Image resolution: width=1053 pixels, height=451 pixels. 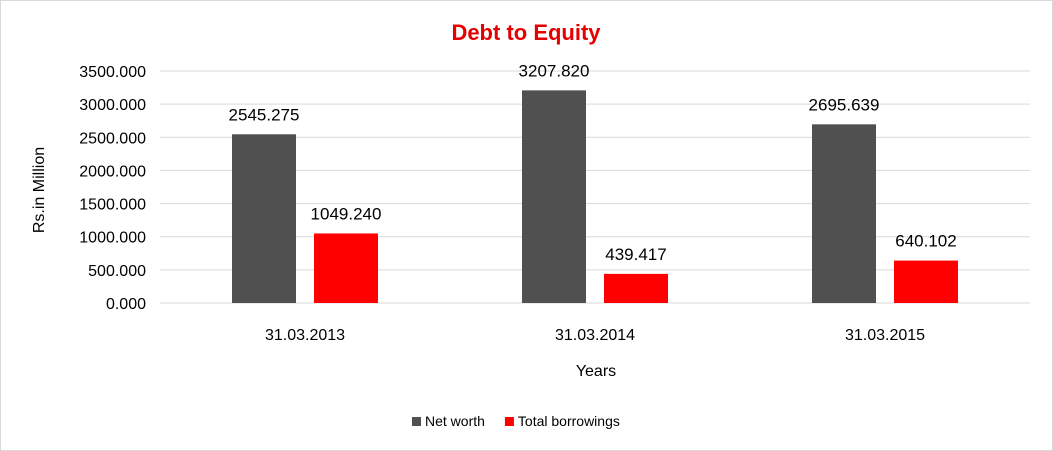 What do you see at coordinates (526, 32) in the screenshot?
I see `chart-title: Debt to Equity` at bounding box center [526, 32].